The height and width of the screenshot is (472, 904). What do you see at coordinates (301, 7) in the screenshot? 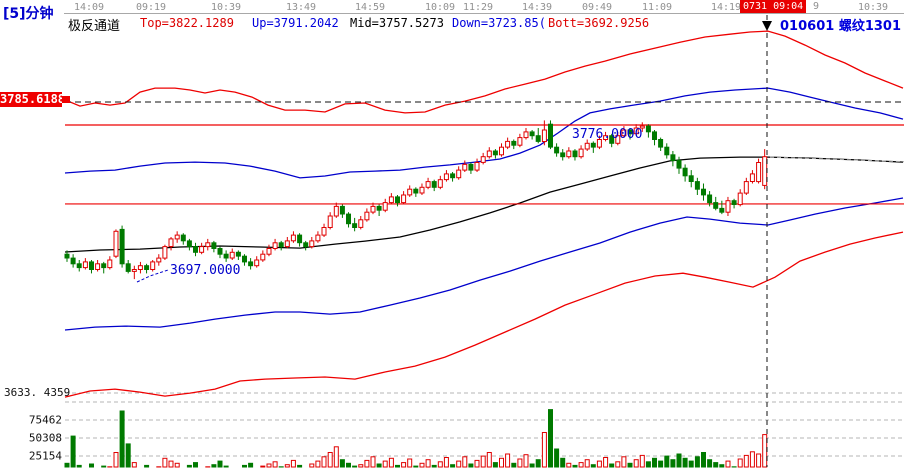
I see `time-axis-label: 13:49` at bounding box center [301, 7].